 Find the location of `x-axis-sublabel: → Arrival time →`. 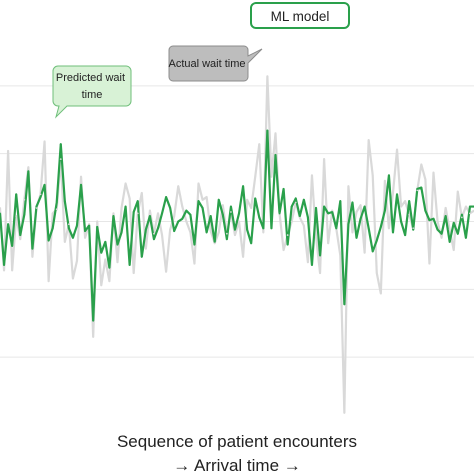

x-axis-sublabel: → Arrival time → is located at coordinates (237, 465).